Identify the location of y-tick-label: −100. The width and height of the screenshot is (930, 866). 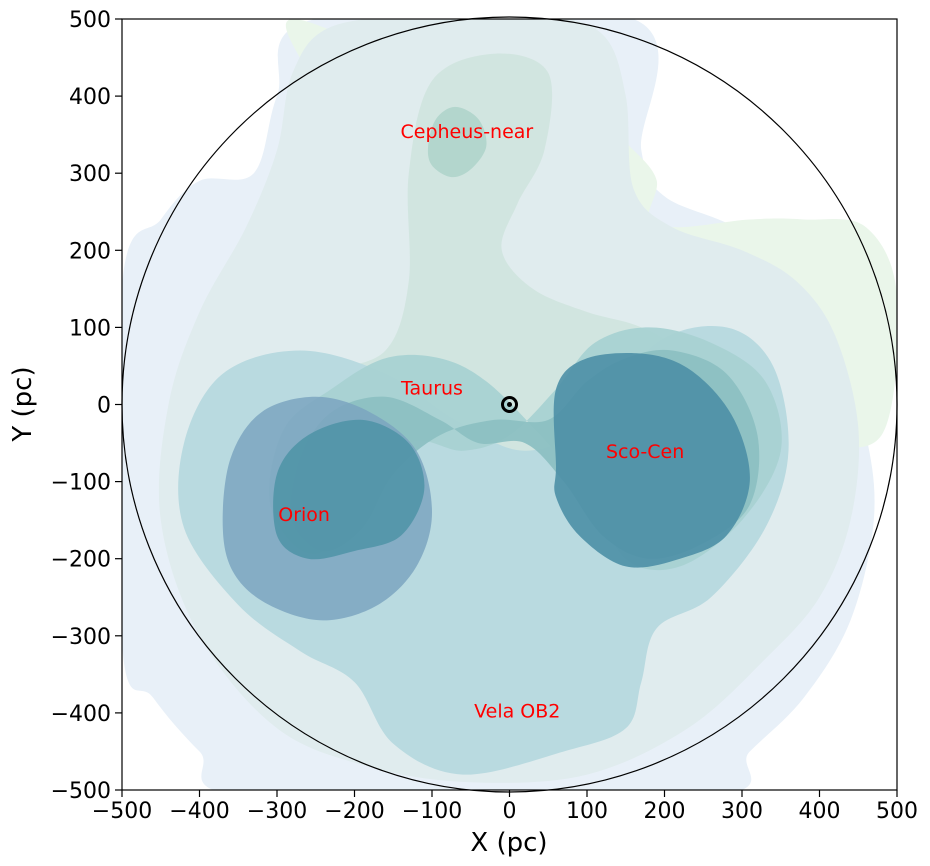
(81, 483).